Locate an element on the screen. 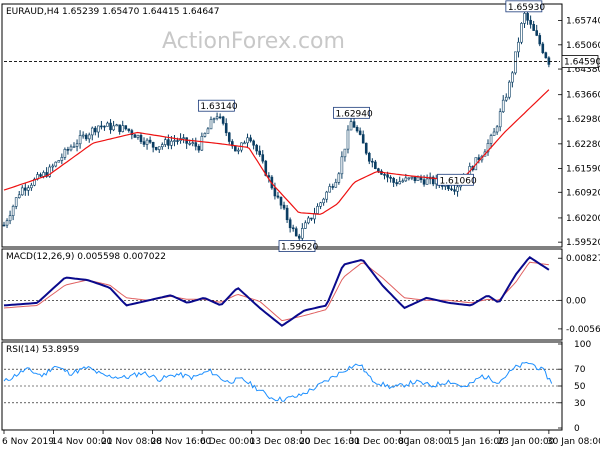 The image size is (600, 450). price-annotation: 1.65930 is located at coordinates (525, 6).